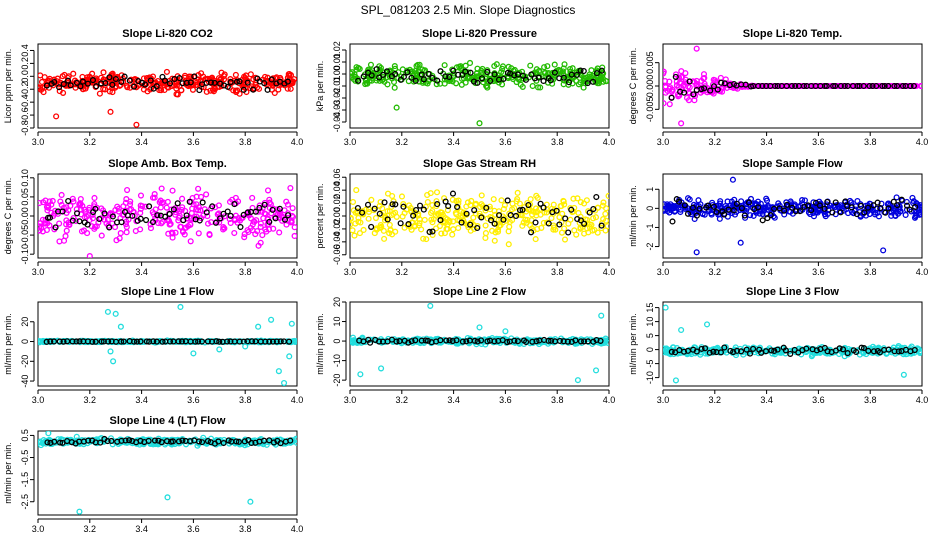 This screenshot has height=540, width=936. What do you see at coordinates (350, 400) in the screenshot?
I see `x-tick-label: 3.0` at bounding box center [350, 400].